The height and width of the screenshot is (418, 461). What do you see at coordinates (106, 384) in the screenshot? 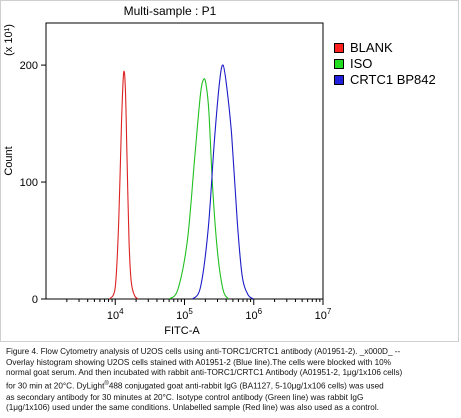
I see `registered-mark: ®` at bounding box center [106, 384].